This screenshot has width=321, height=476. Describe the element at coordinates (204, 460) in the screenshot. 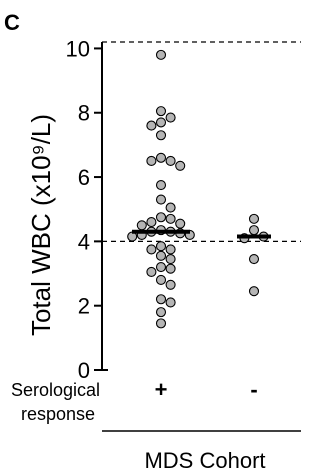

I see `x-axis-title: MDS Cohort` at that location.